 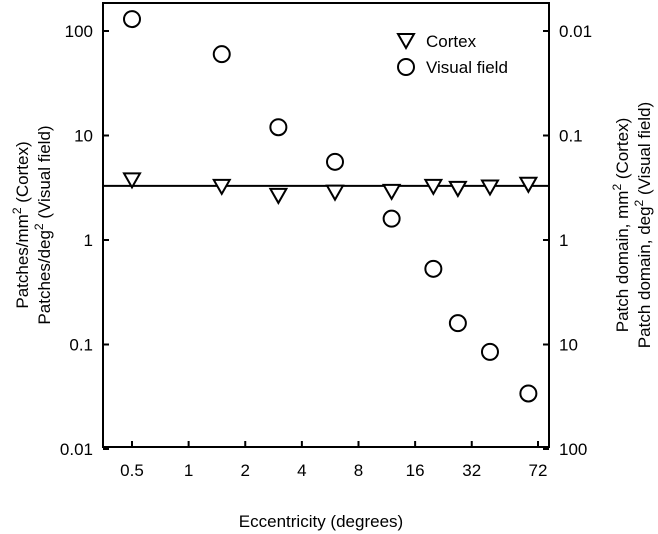 I want to click on legend-cortex-marker, so click(x=406, y=42).